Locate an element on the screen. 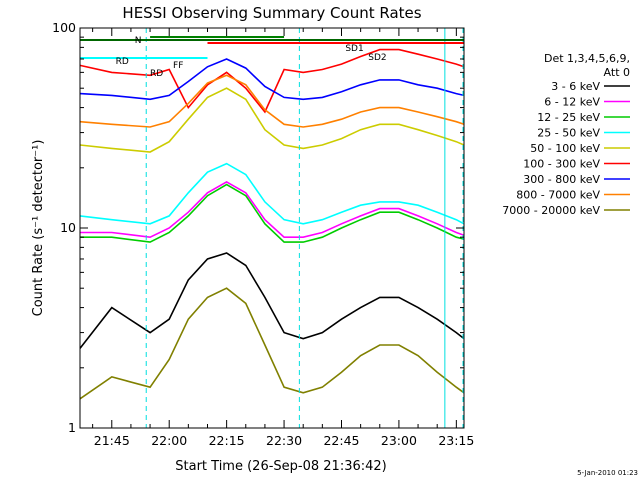 The width and height of the screenshot is (640, 480). x-tick-label: 22:30 is located at coordinates (284, 440).